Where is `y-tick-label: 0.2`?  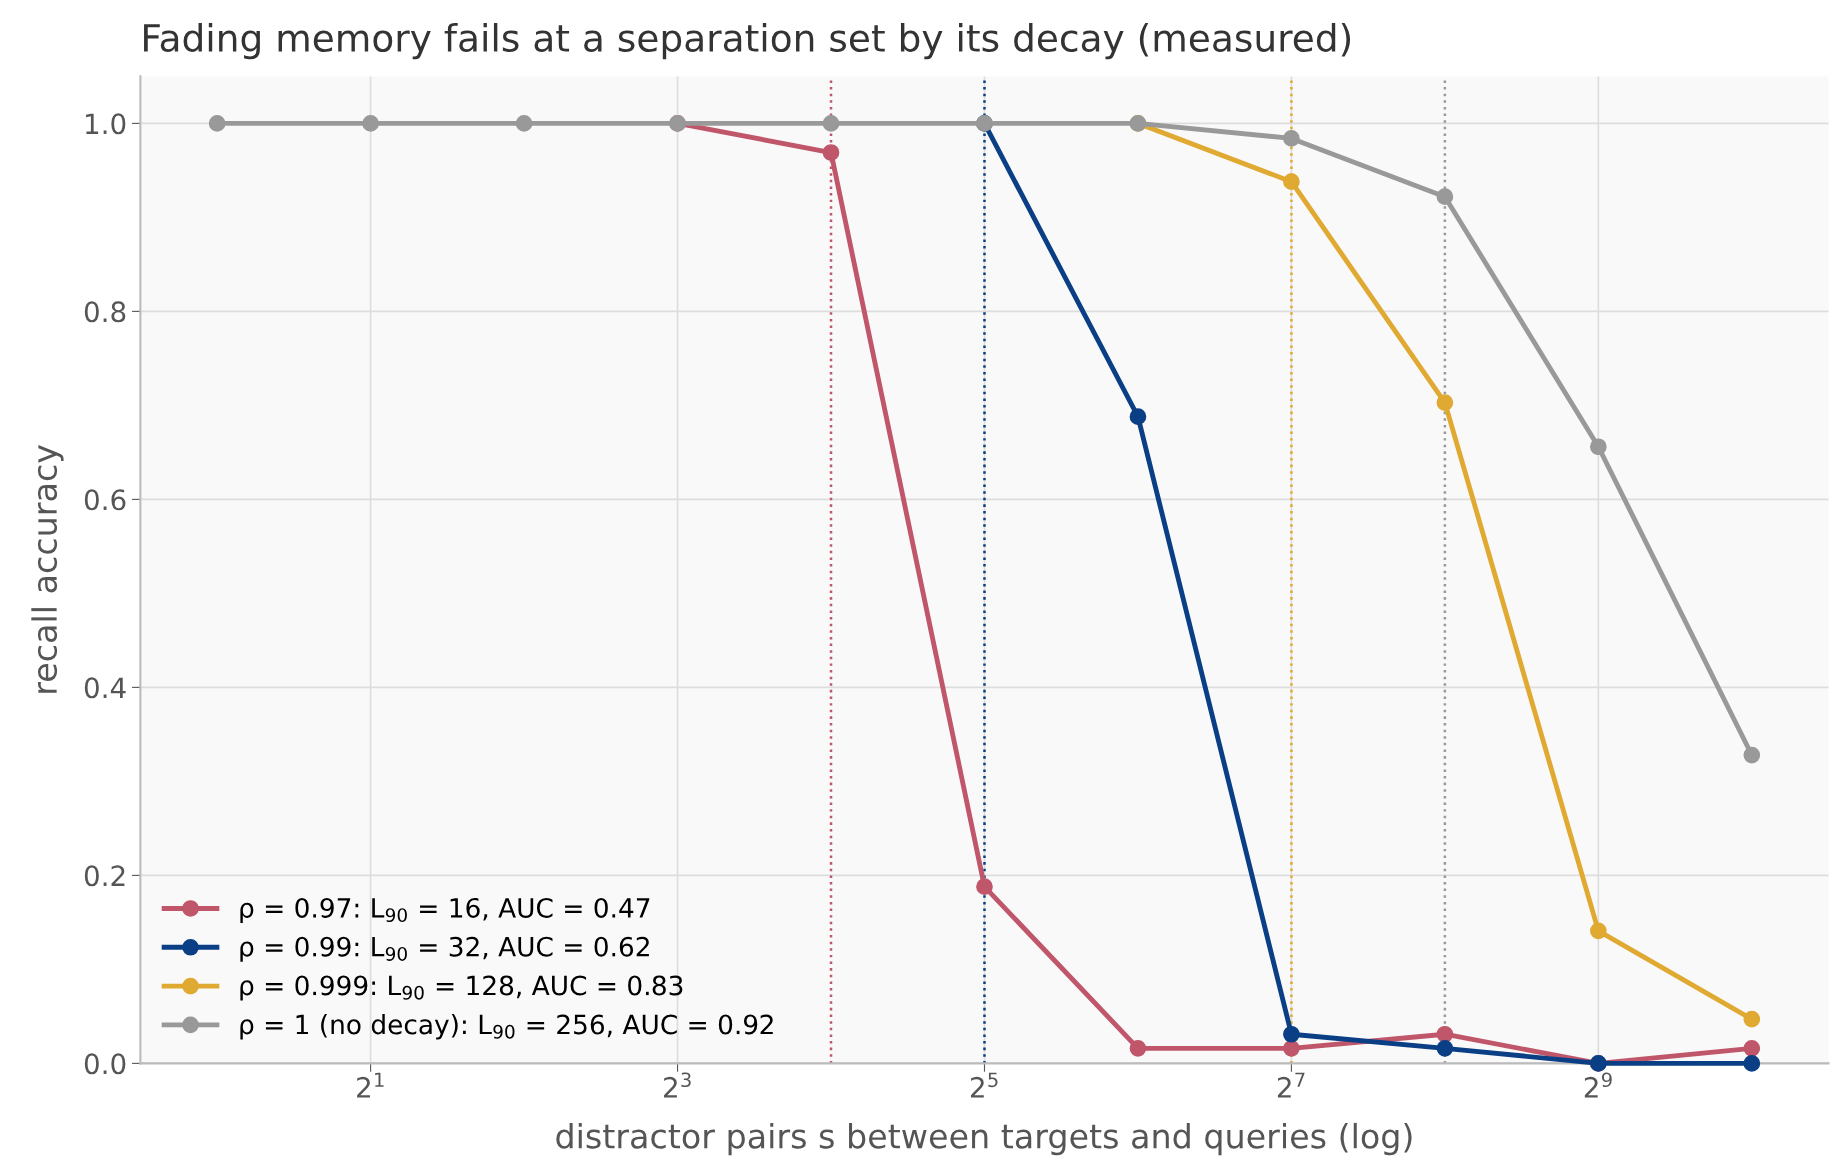 y-tick-label: 0.2 is located at coordinates (104, 876).